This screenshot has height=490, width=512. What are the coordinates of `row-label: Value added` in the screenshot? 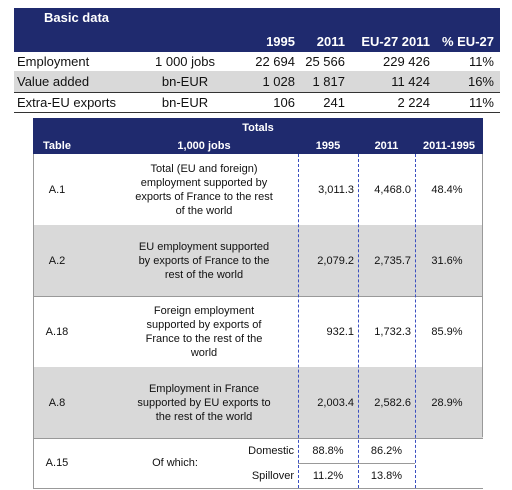 It's located at (53, 81).